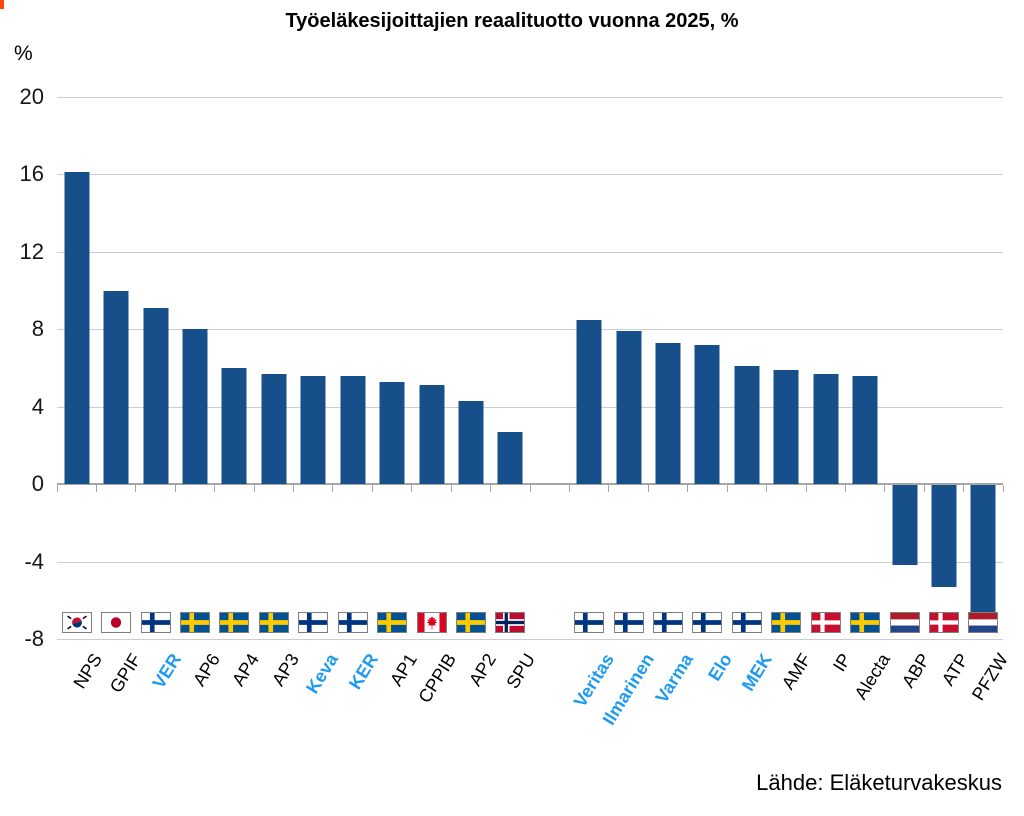 Image resolution: width=1024 pixels, height=816 pixels. I want to click on bar-Keva, so click(313, 430).